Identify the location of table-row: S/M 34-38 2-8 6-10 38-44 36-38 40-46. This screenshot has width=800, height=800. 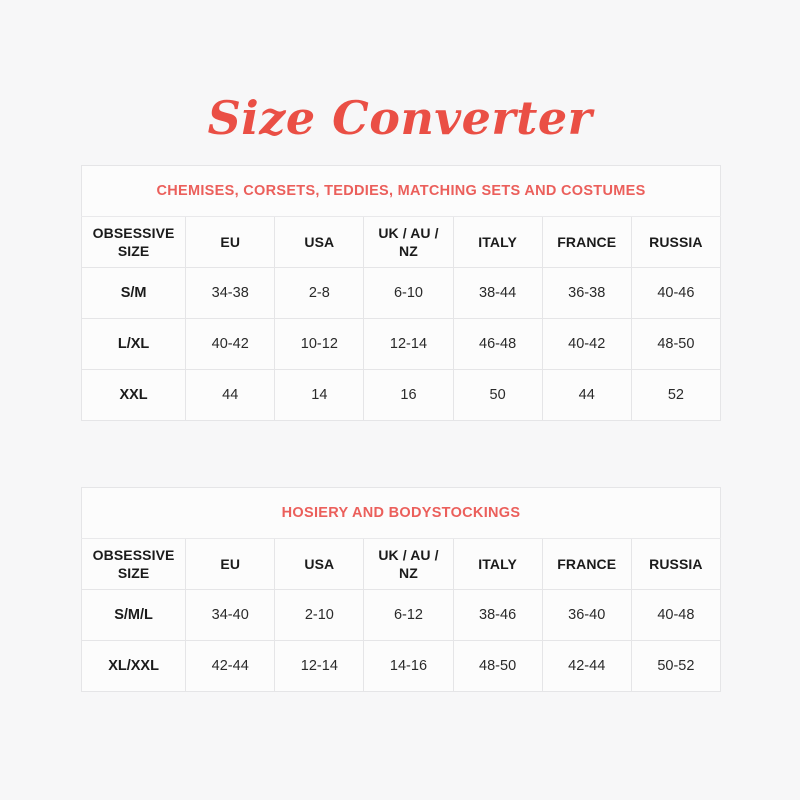
(401, 293).